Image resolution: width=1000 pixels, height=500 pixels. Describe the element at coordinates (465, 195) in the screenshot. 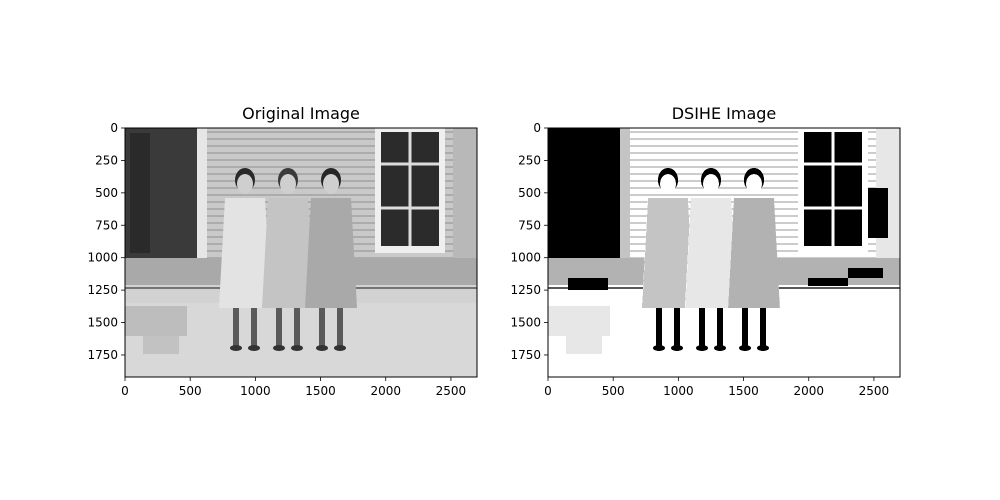

I see `house-corner` at that location.